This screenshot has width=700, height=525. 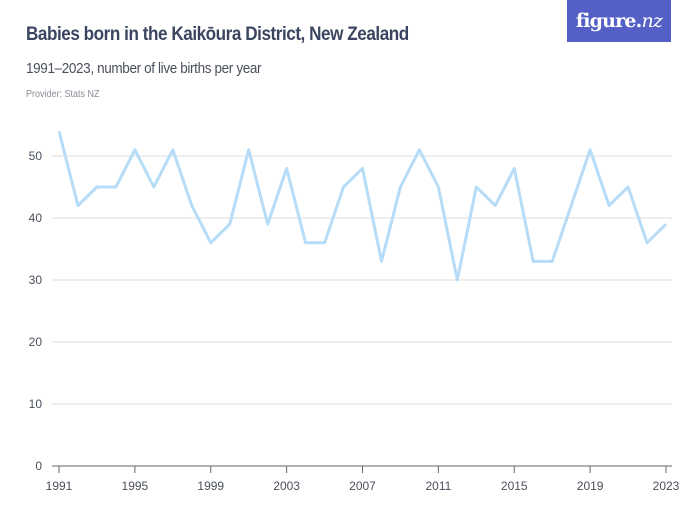 I want to click on x-tick-label: 2019, so click(x=590, y=486).